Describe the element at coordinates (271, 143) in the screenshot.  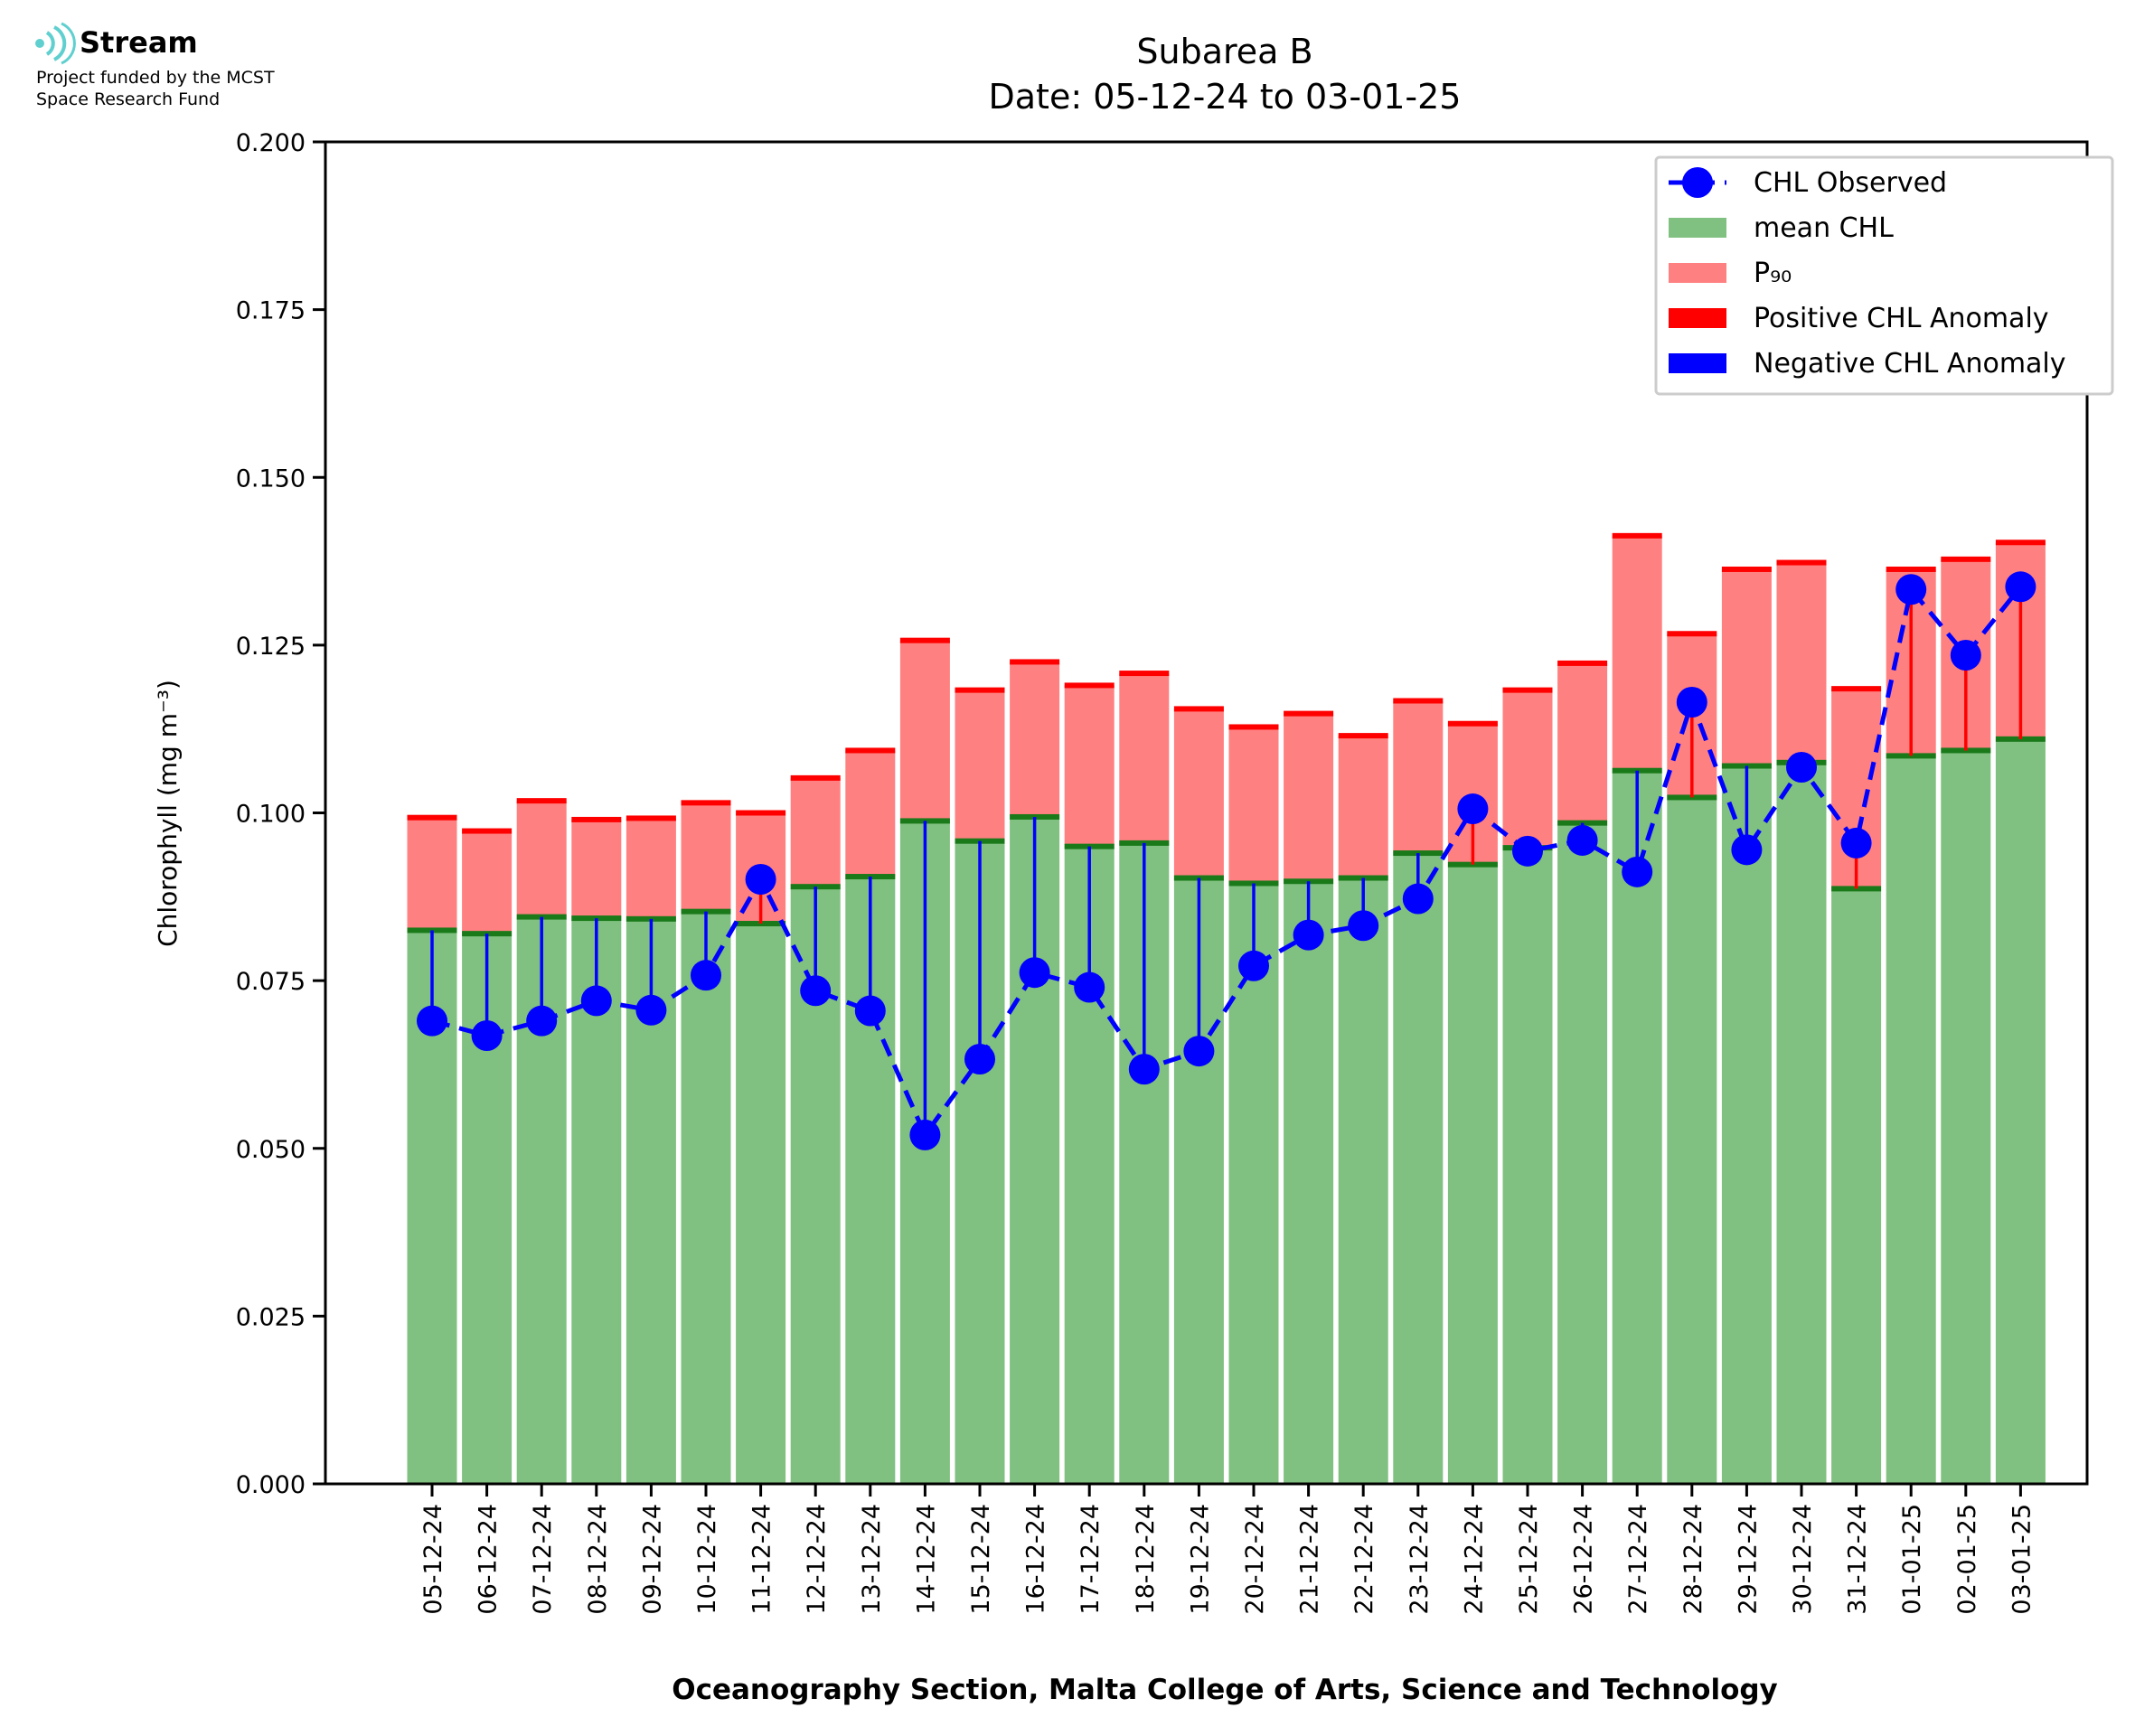
I see `y-tick-label: 0.200` at that location.